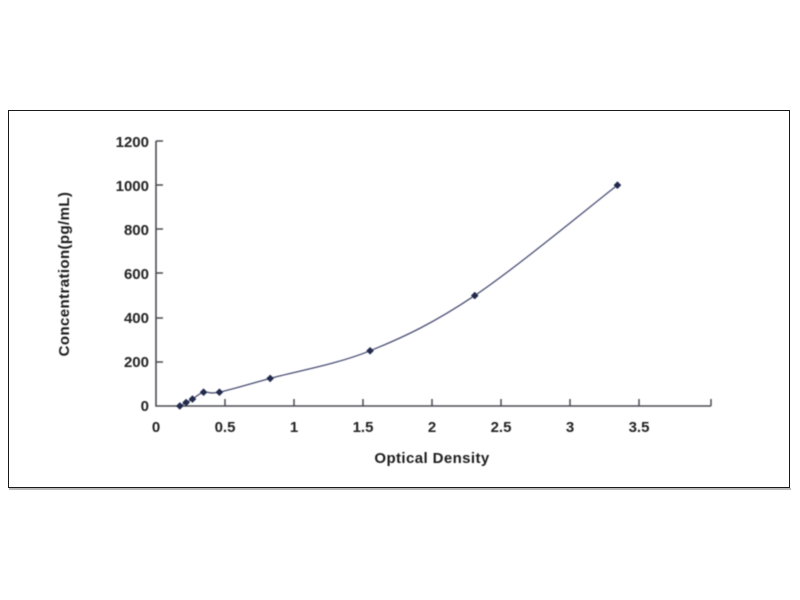 The width and height of the screenshot is (800, 600). I want to click on x-tick-label: 2.5, so click(501, 427).